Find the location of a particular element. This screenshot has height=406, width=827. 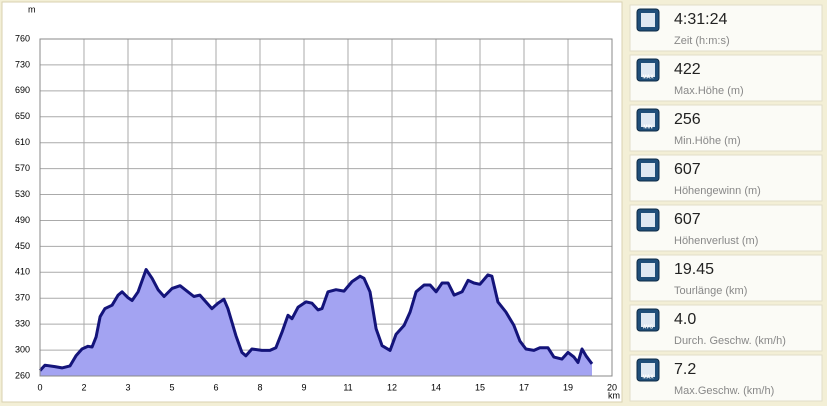

x-tick-label: 3 is located at coordinates (127, 387).